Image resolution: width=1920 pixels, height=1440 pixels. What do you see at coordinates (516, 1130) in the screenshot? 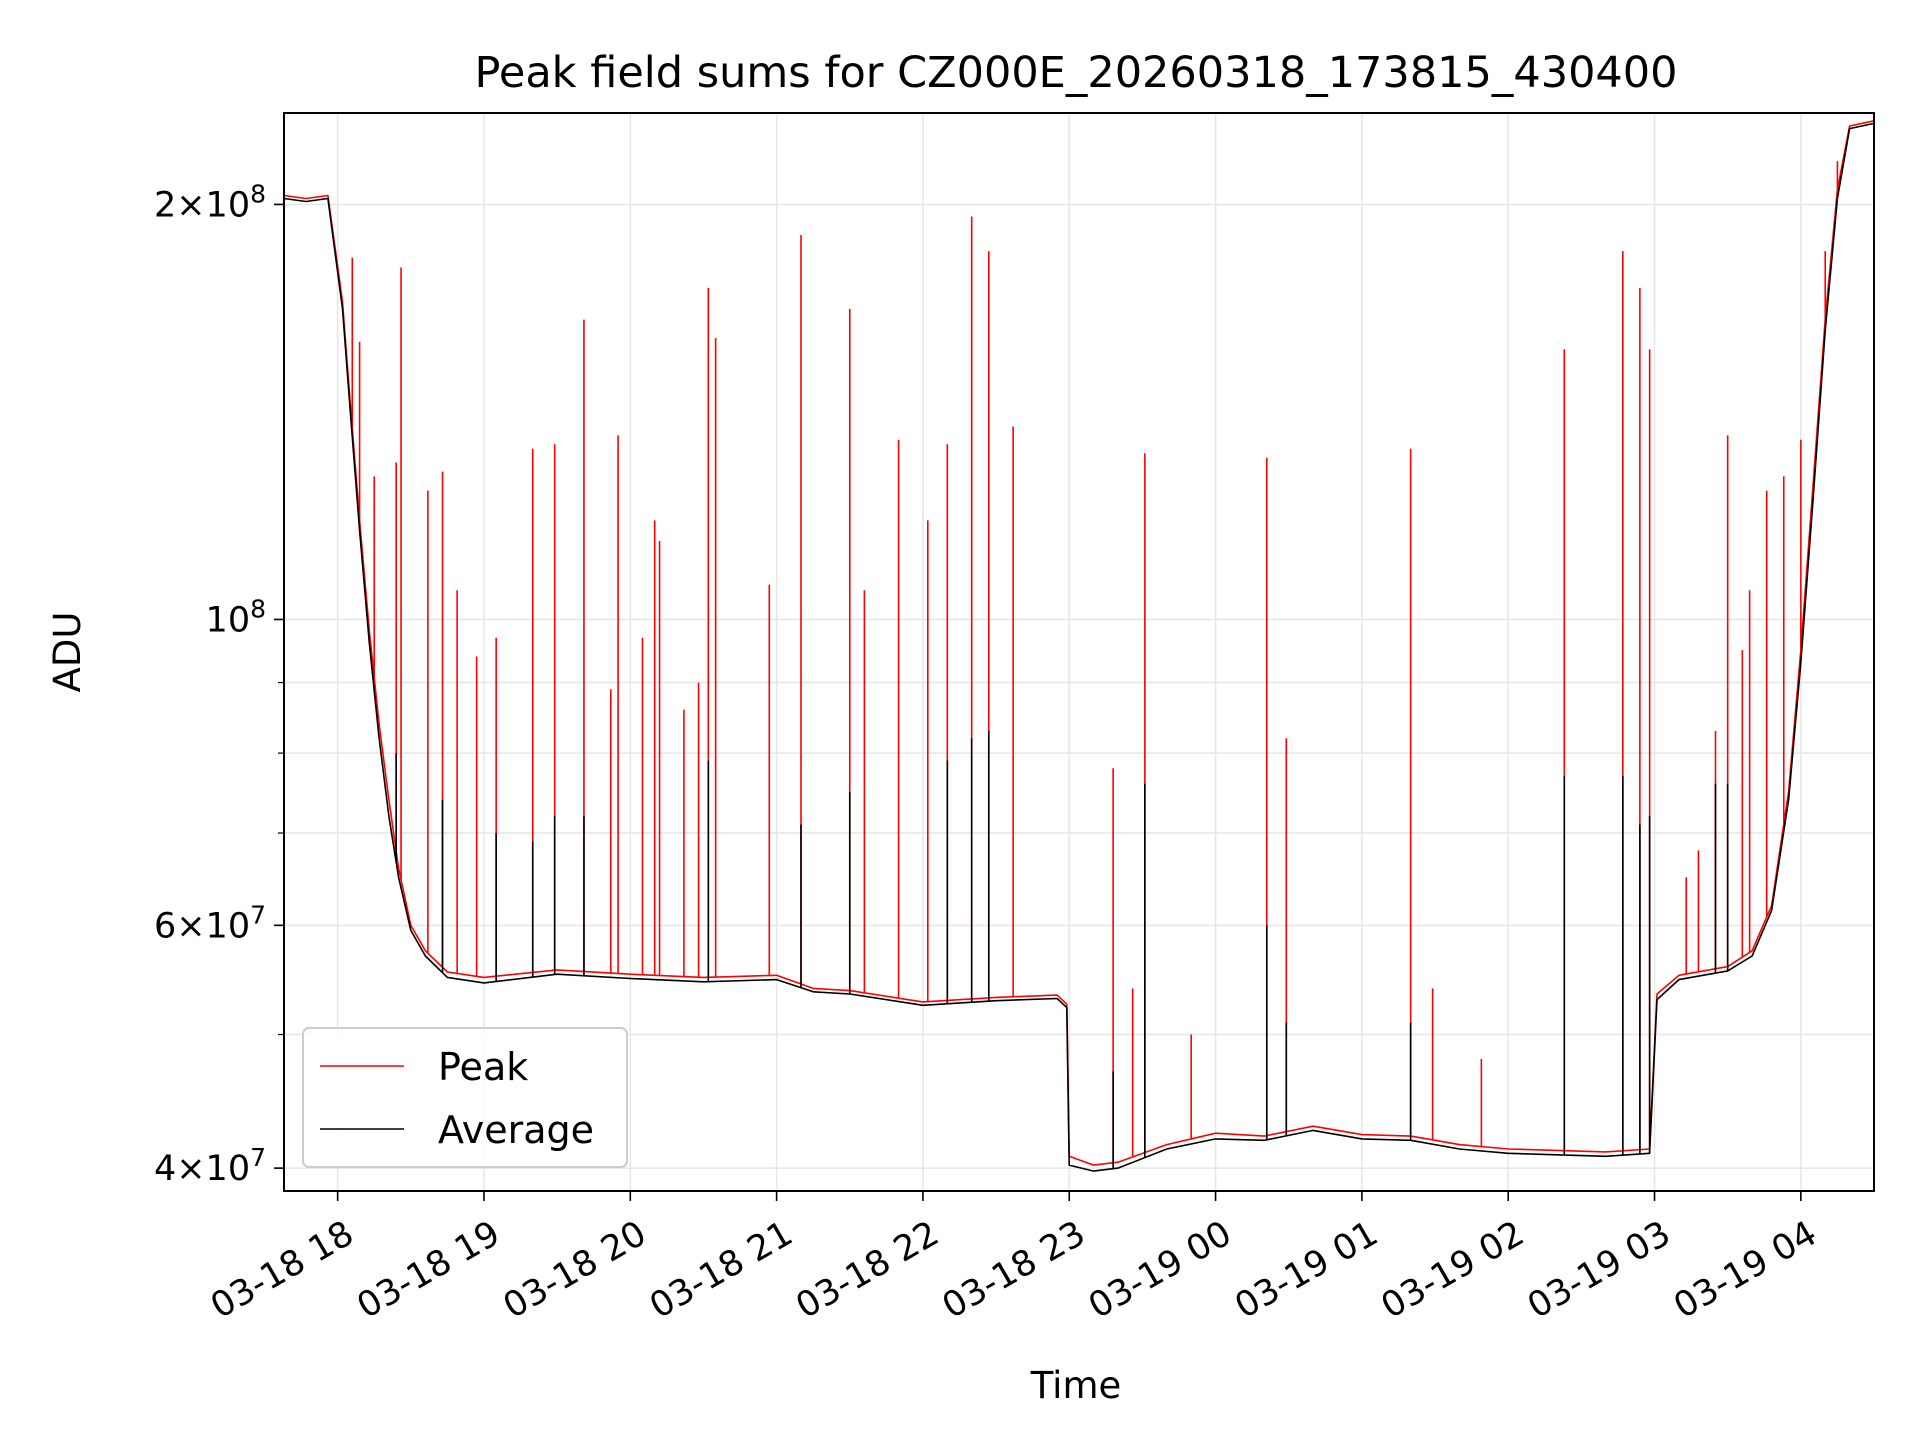
I see `legend-label-average: Average` at bounding box center [516, 1130].